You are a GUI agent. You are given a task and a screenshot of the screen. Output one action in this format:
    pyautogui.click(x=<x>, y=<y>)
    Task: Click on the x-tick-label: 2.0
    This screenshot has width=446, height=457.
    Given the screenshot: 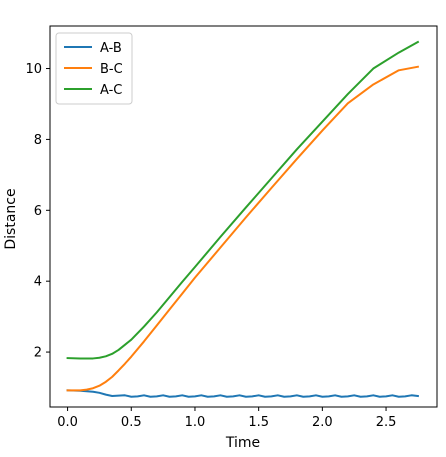 What is the action you would take?
    pyautogui.click(x=322, y=422)
    